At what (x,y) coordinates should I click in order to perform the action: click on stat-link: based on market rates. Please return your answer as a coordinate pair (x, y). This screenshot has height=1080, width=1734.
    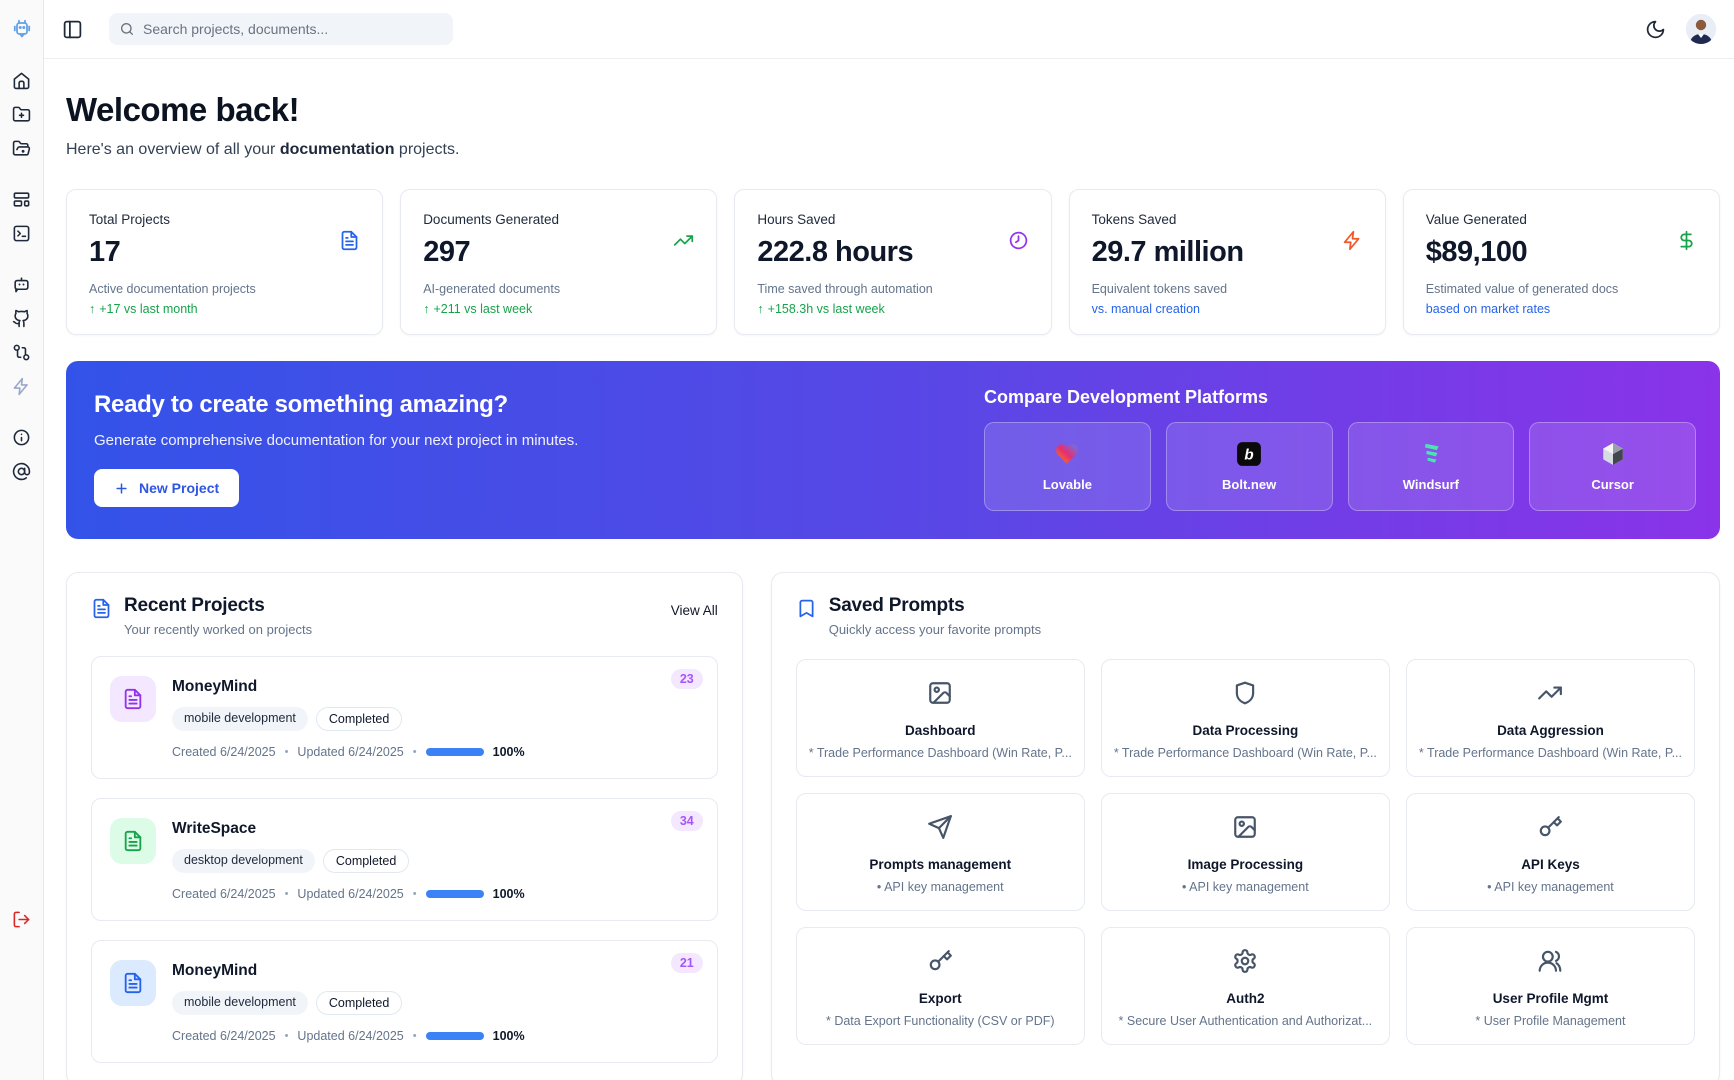
    Looking at the image, I should click on (1488, 309).